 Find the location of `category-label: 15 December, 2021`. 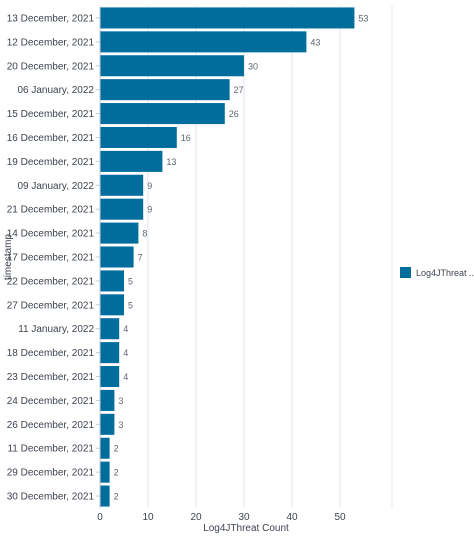

category-label: 15 December, 2021 is located at coordinates (51, 114).